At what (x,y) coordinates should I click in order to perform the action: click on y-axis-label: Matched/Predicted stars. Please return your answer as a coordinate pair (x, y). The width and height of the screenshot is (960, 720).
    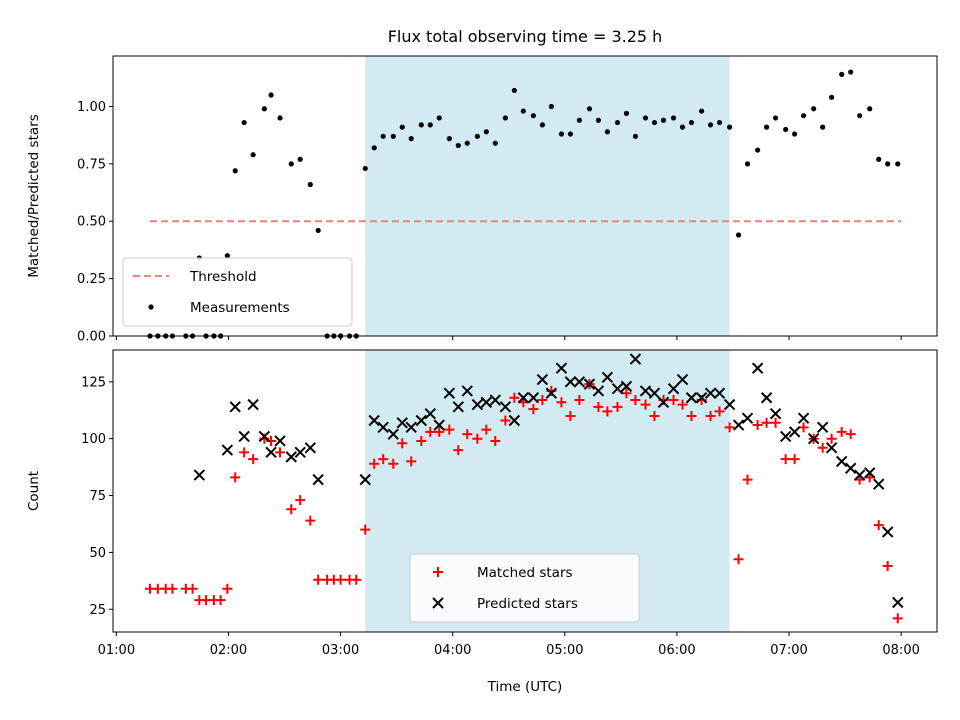
    Looking at the image, I should click on (34, 195).